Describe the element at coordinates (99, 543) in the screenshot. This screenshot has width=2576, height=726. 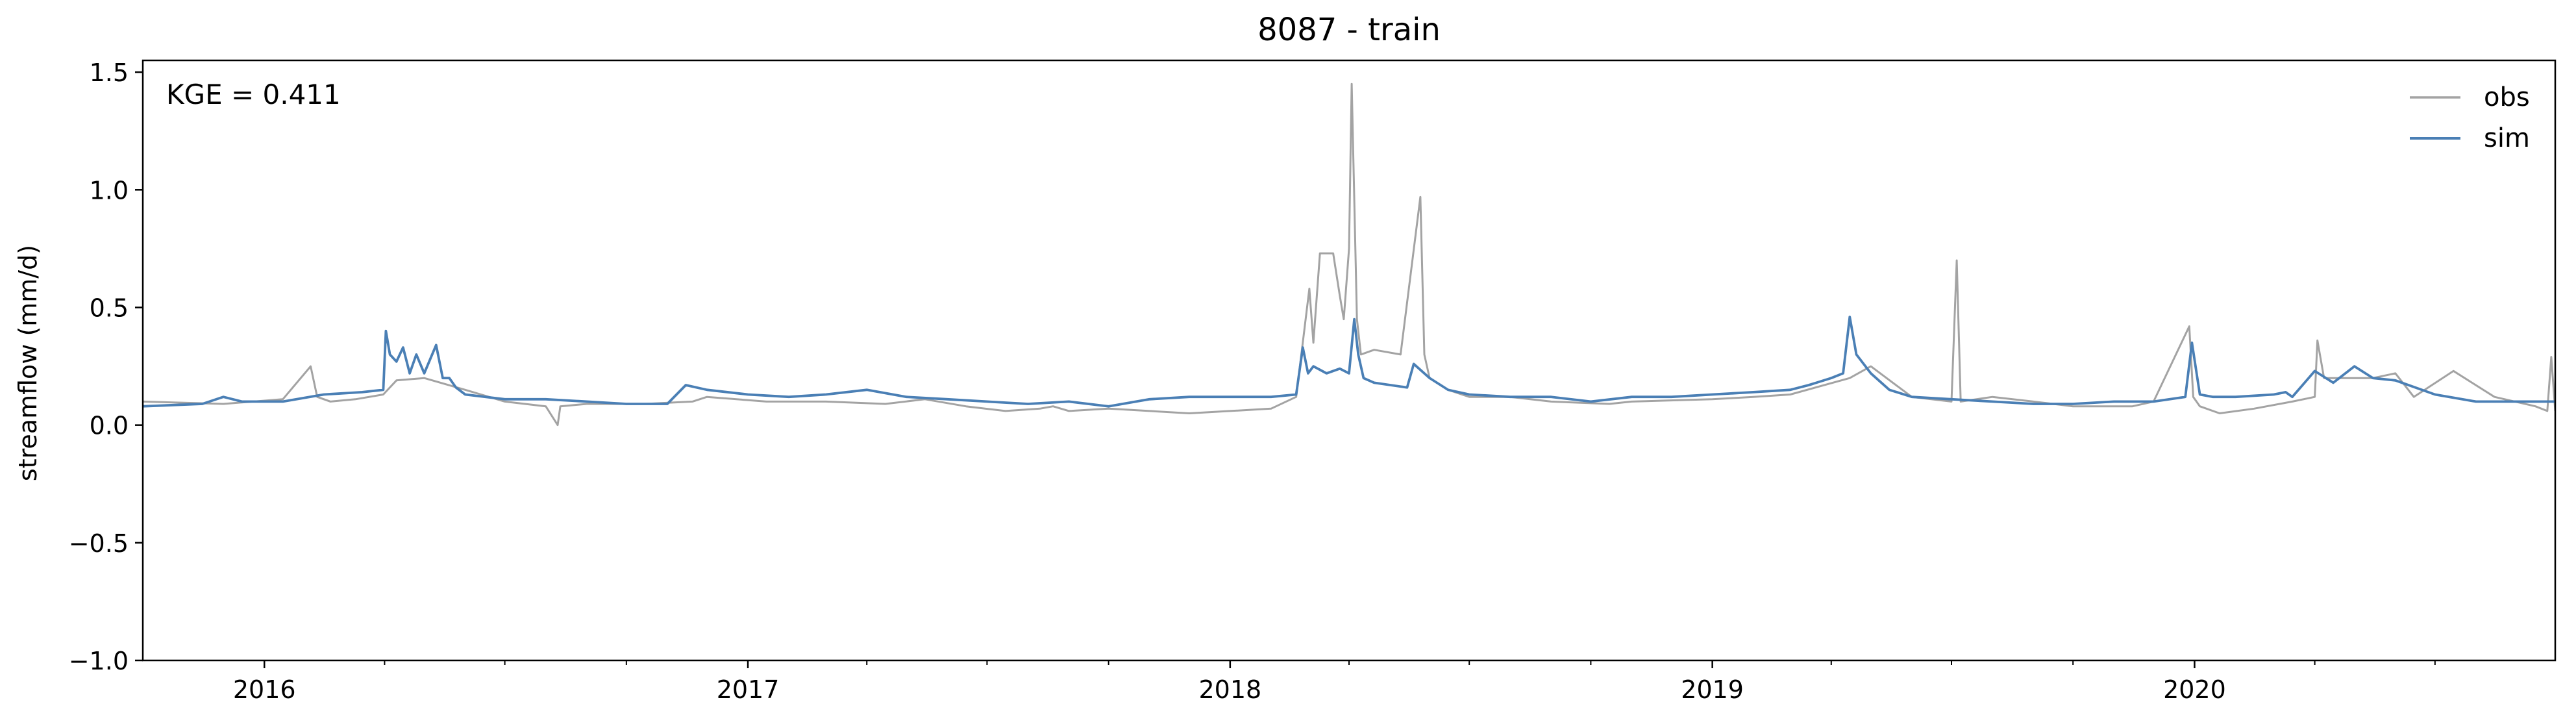
I see `y-tick-label: −0.5` at that location.